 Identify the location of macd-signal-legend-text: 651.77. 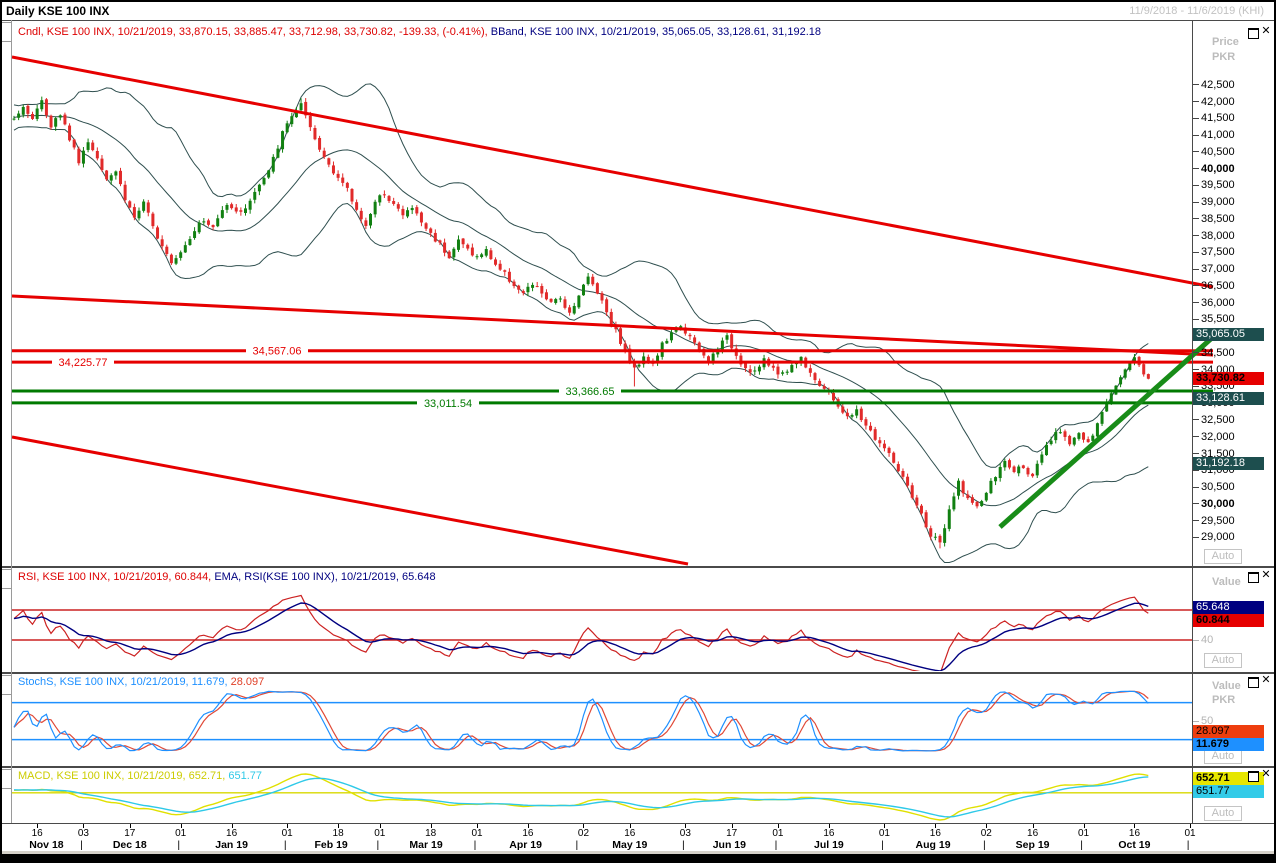
(245, 776).